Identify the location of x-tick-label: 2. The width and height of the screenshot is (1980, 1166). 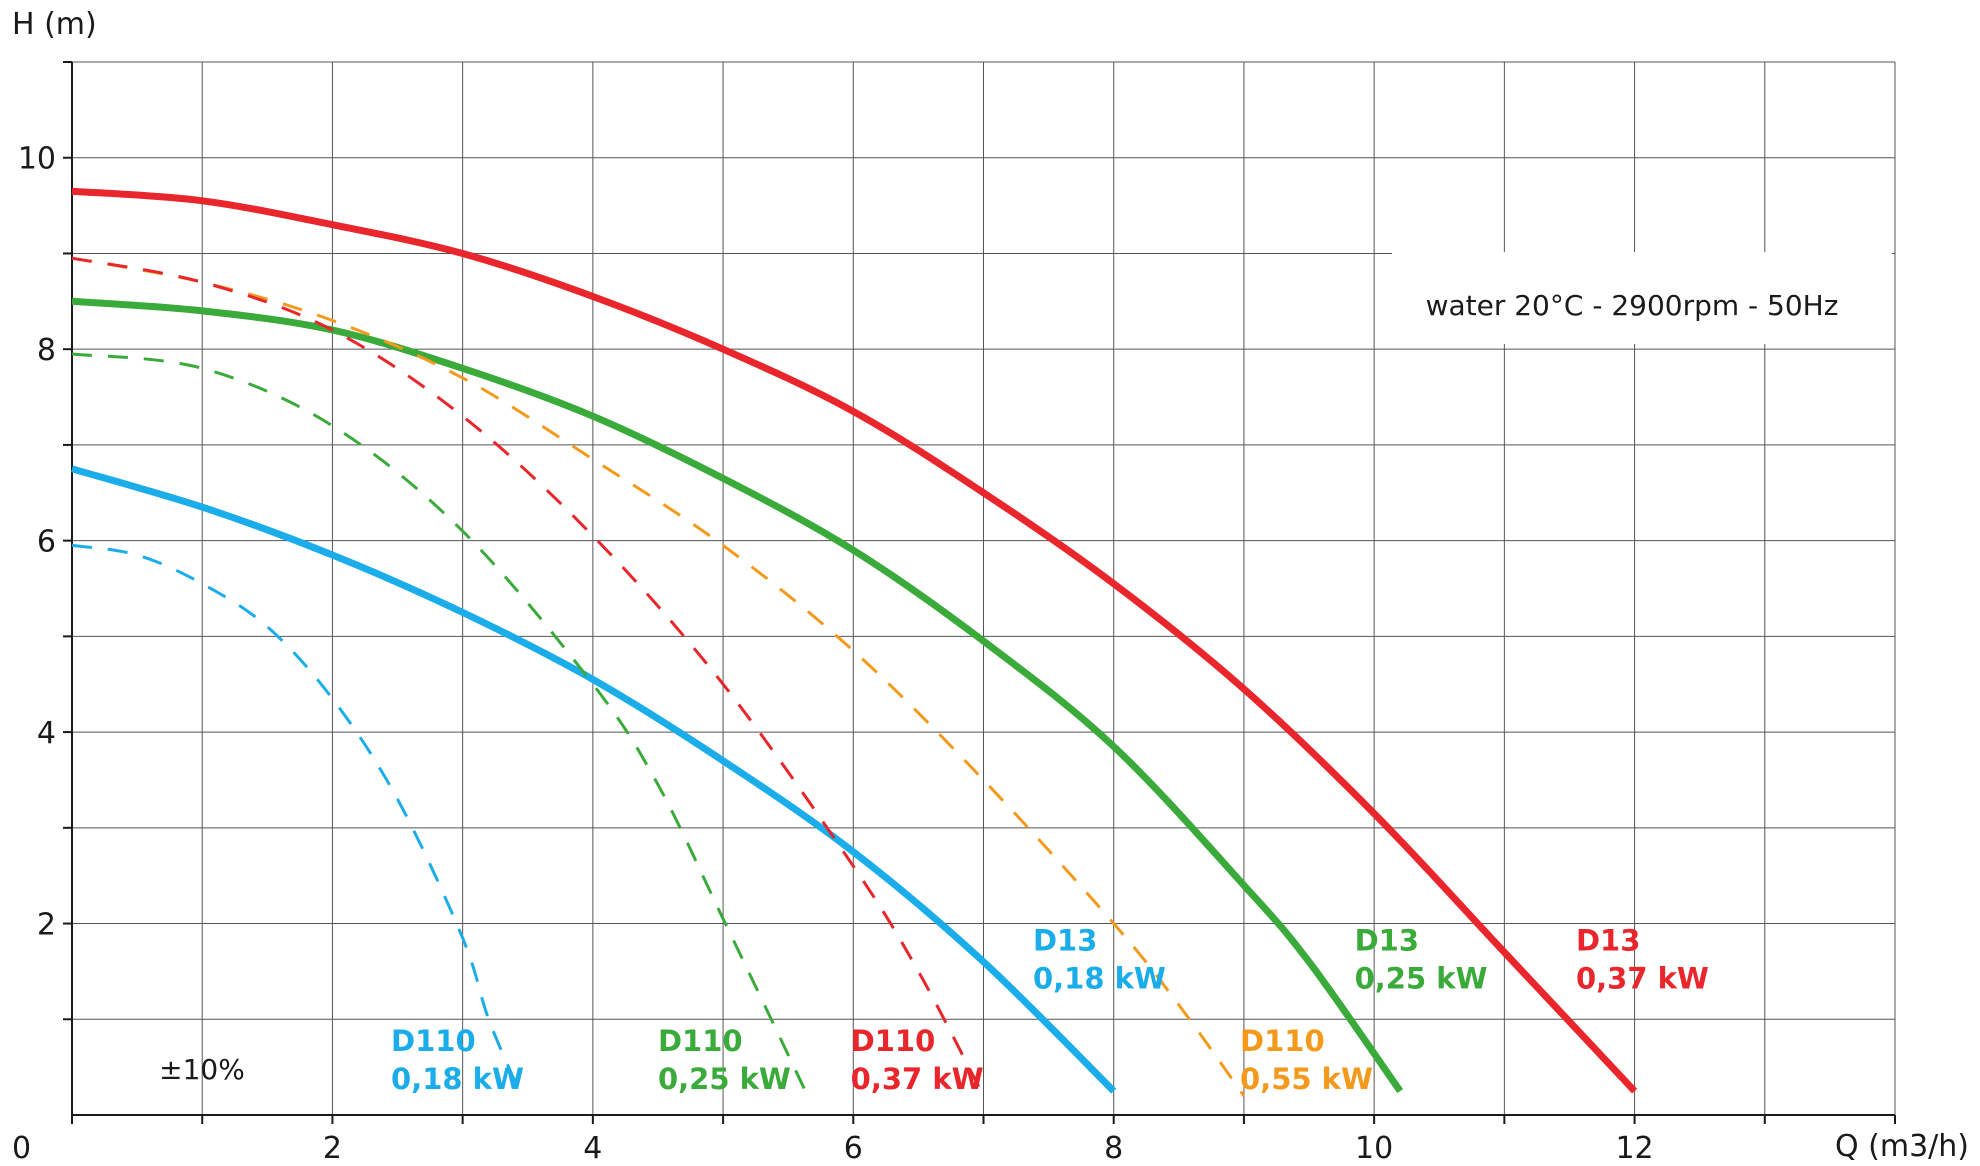
(332, 1148).